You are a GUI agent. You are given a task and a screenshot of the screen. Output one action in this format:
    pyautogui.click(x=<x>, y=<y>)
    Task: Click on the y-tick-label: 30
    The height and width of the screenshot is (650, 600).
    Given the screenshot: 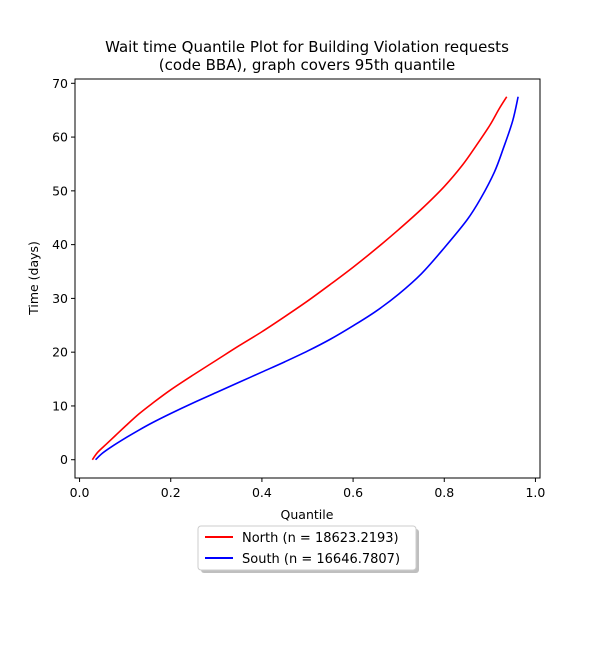 What is the action you would take?
    pyautogui.click(x=60, y=298)
    